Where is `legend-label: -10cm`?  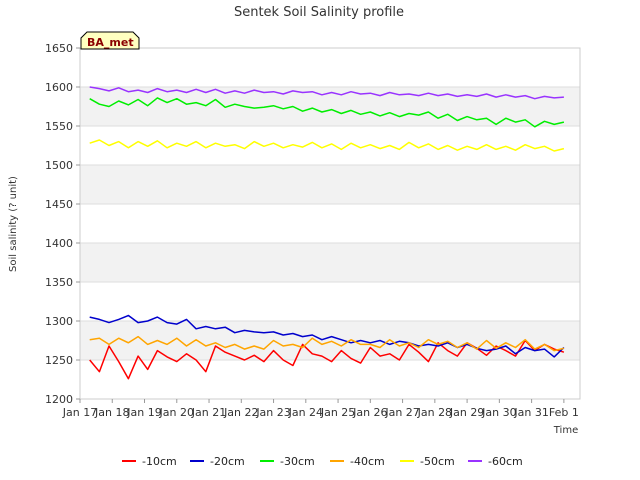
legend-label: -10cm is located at coordinates (159, 461).